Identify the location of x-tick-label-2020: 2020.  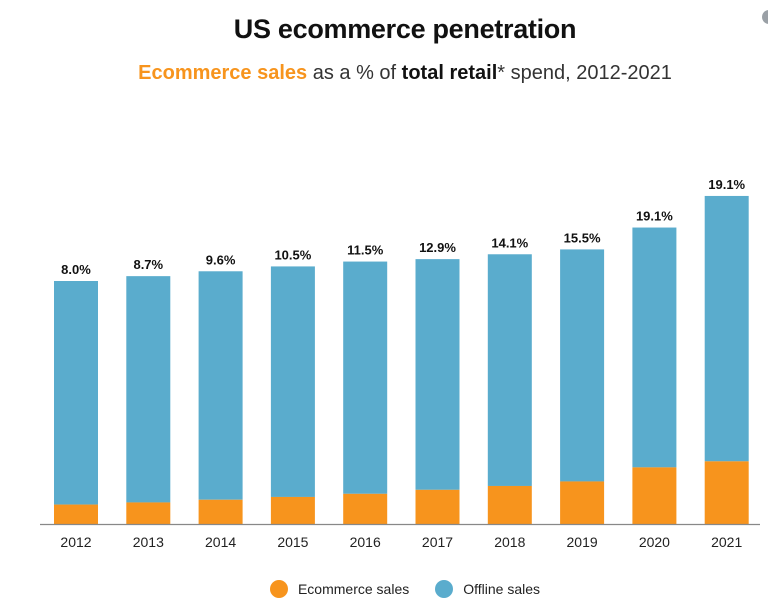
(654, 542).